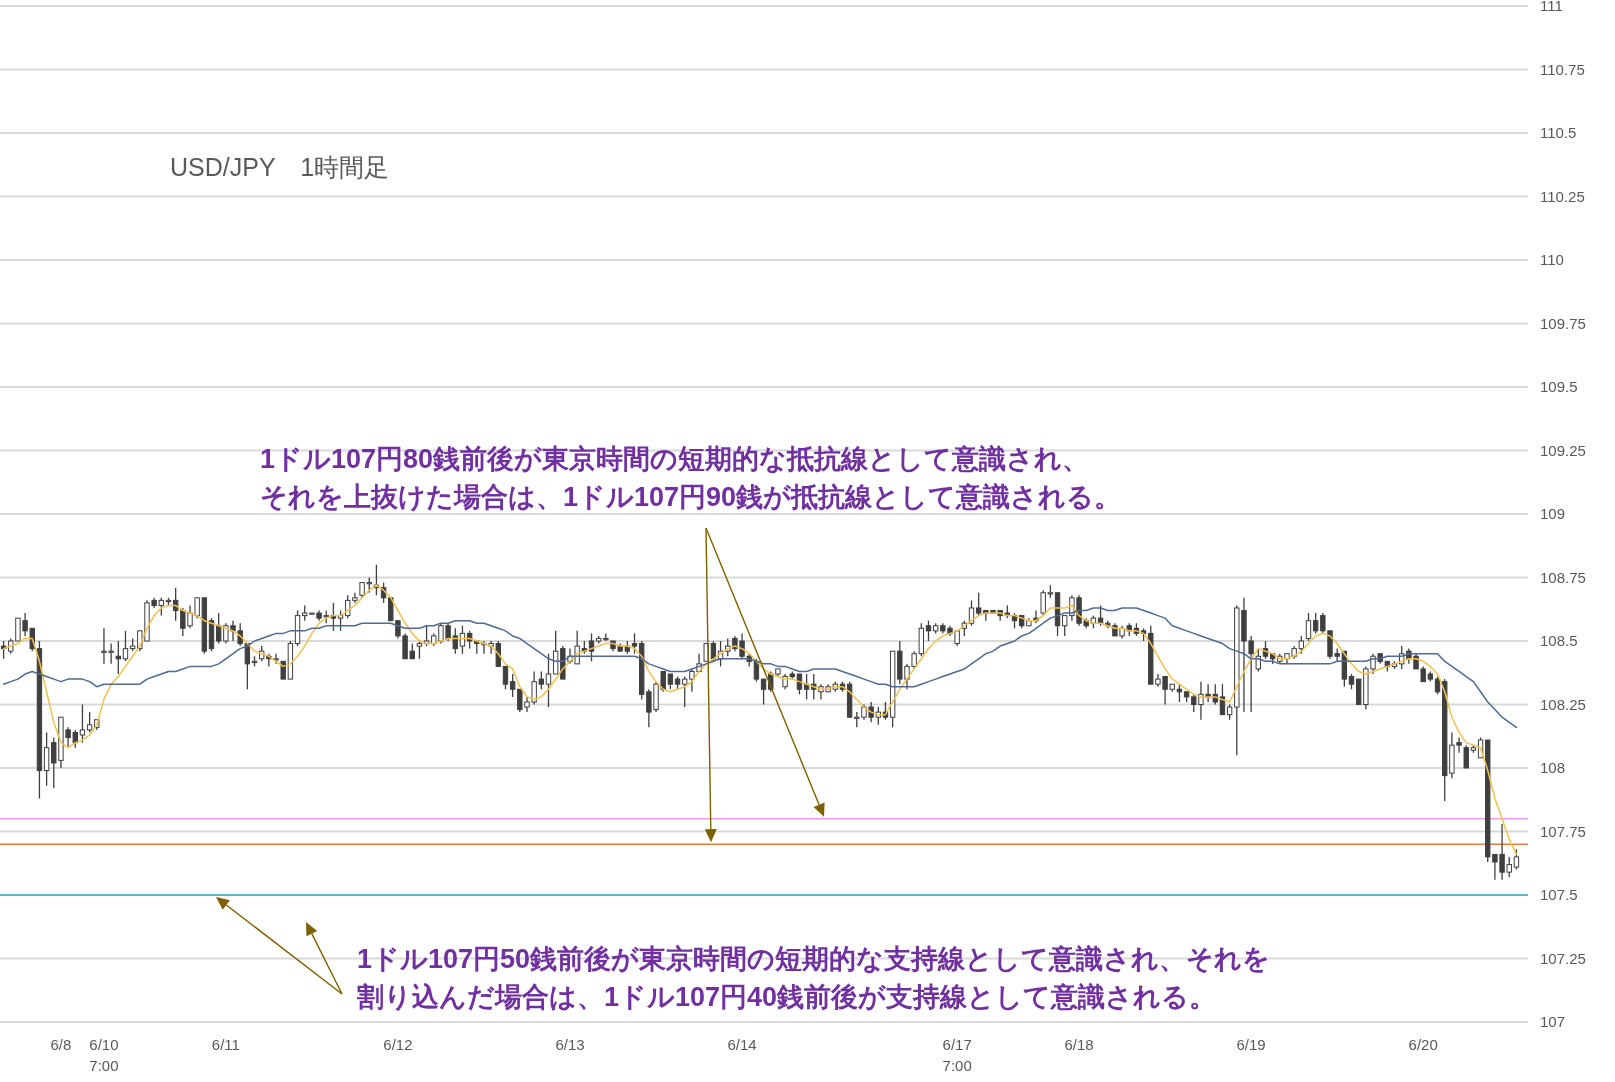 The image size is (1615, 1082). Describe the element at coordinates (1551, 7) in the screenshot. I see `y-tick-label: 111` at that location.